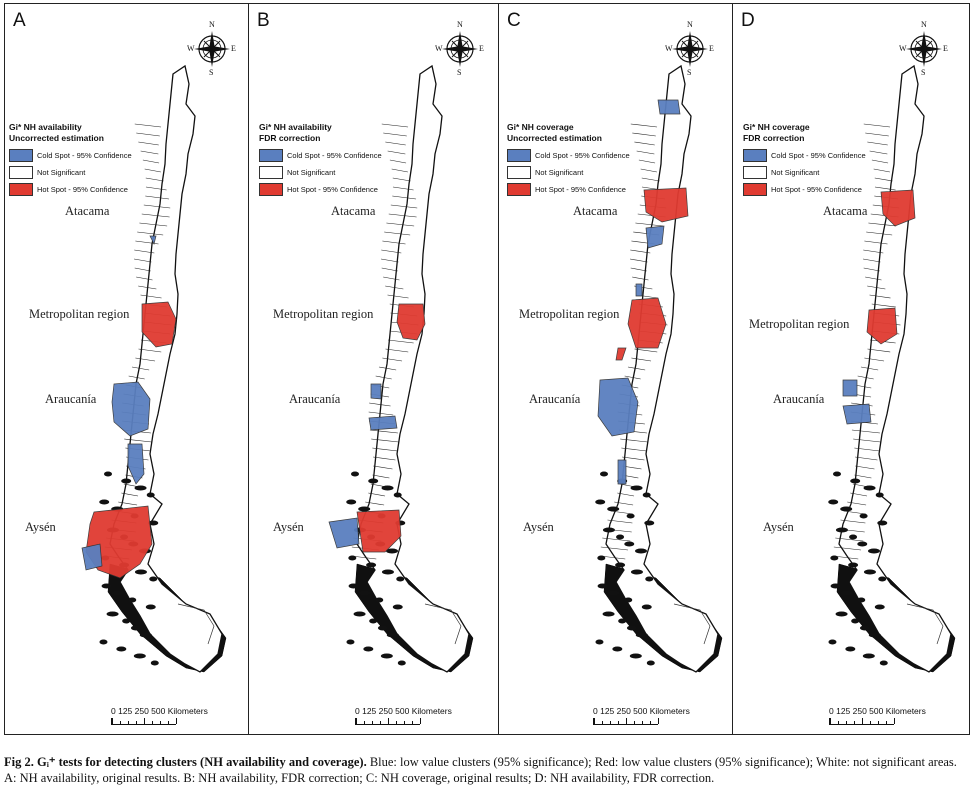  Describe the element at coordinates (799, 324) in the screenshot. I see `region-label: Metropolitan region` at that location.